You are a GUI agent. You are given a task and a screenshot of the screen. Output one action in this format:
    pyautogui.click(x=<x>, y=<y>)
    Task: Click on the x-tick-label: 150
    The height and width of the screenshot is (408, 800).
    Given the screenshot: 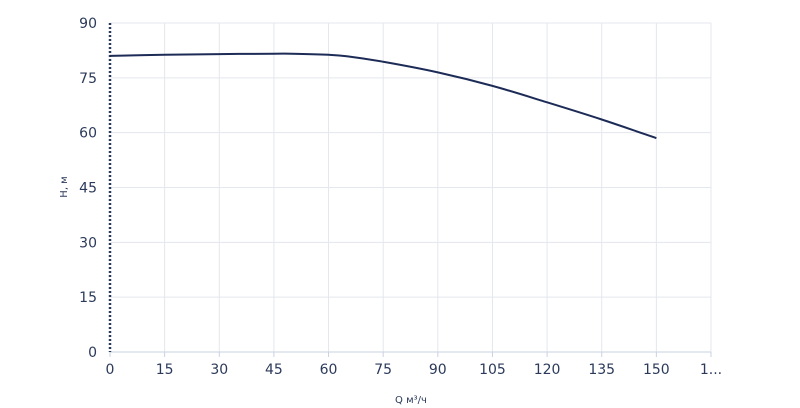 What is the action you would take?
    pyautogui.click(x=656, y=370)
    